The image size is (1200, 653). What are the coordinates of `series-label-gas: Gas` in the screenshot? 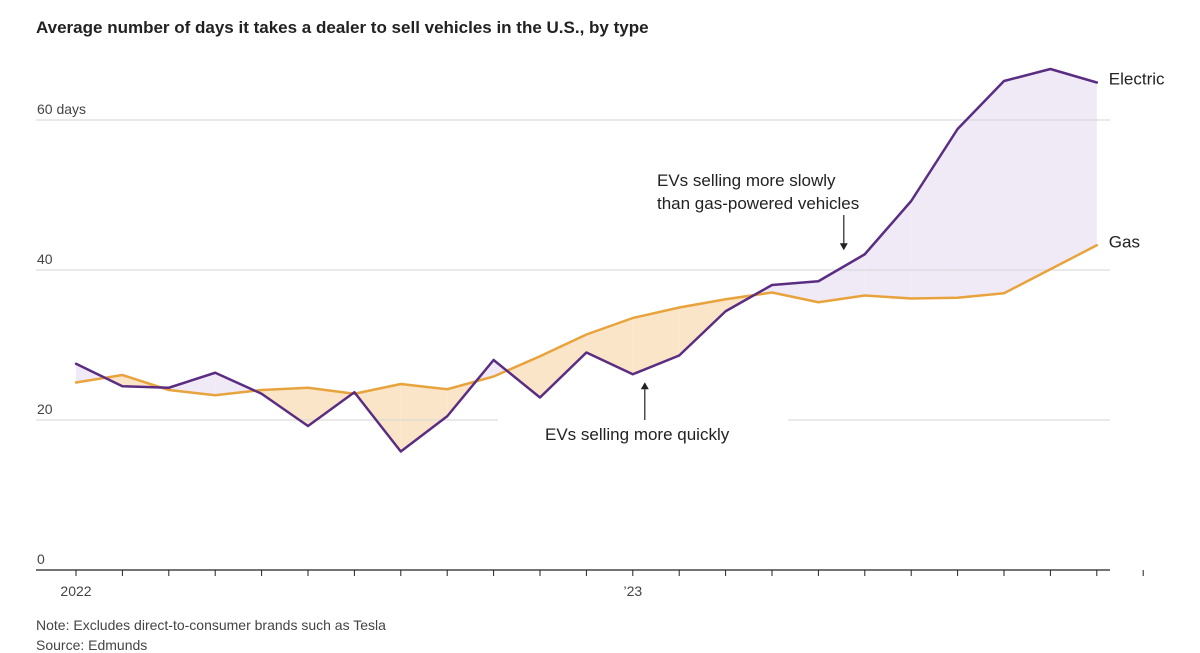 It's located at (1124, 241).